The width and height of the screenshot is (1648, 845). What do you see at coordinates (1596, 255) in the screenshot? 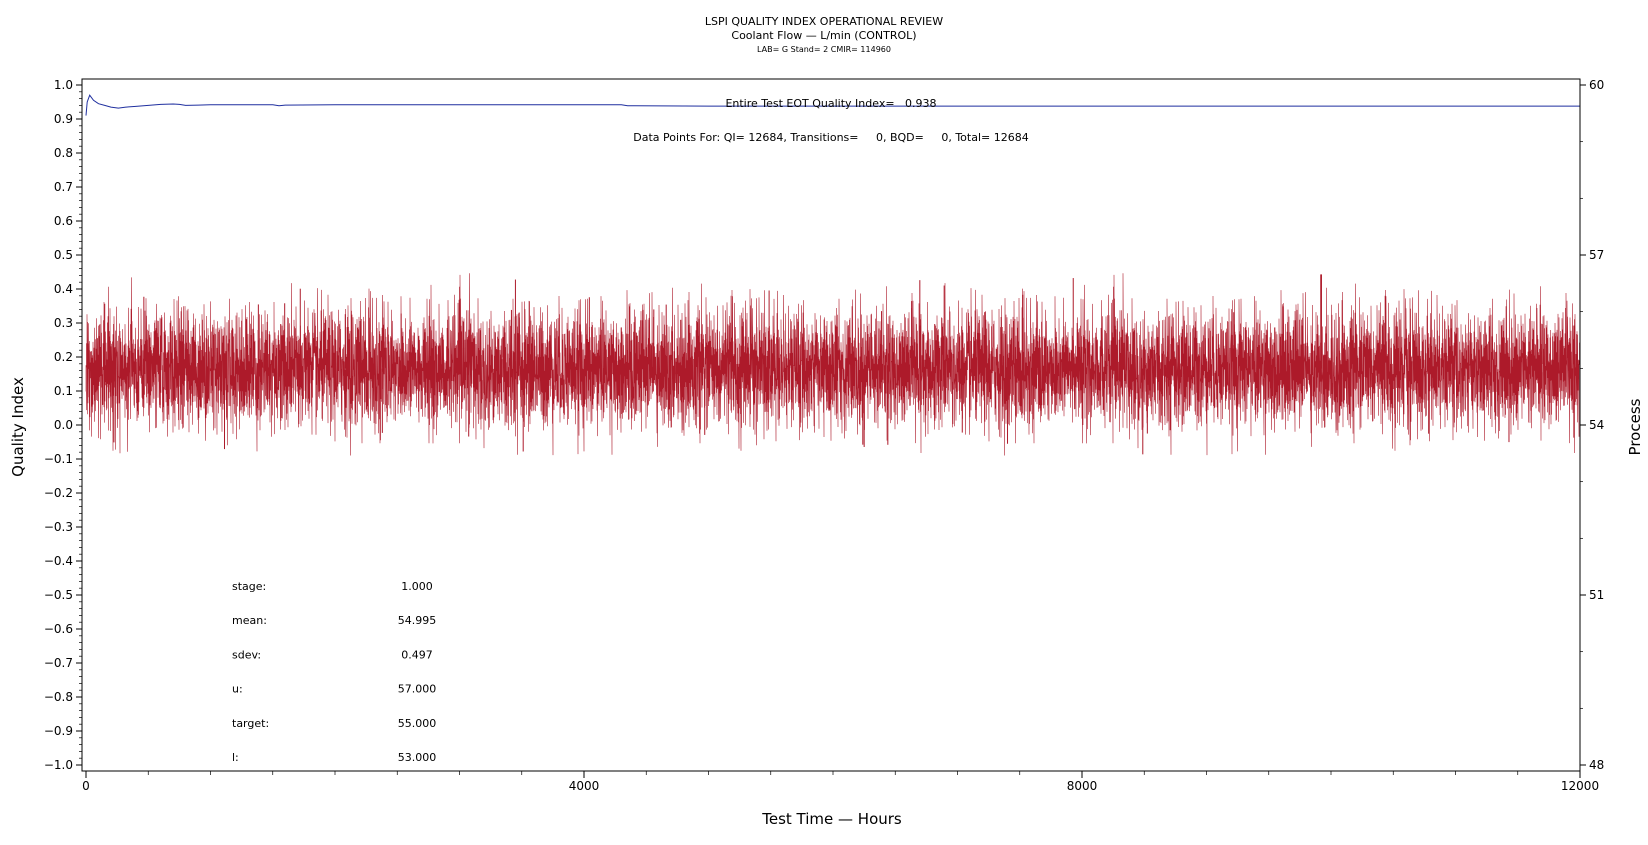
I see `y2-tick-label: 57` at bounding box center [1596, 255].